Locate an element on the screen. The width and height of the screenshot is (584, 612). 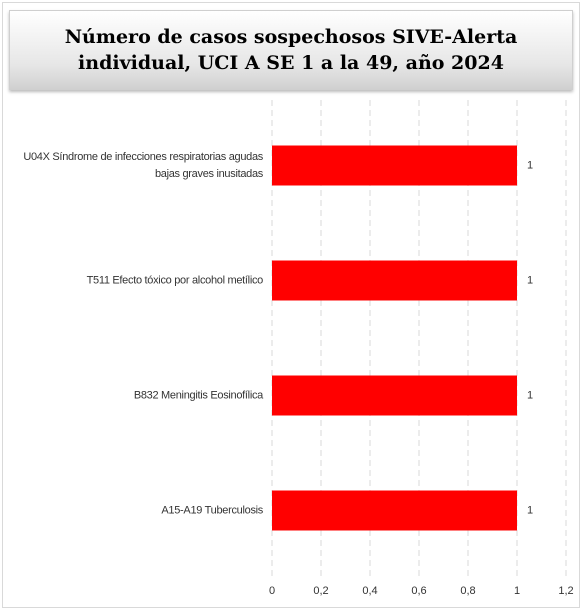
x-tick-label: 0,6 is located at coordinates (418, 591).